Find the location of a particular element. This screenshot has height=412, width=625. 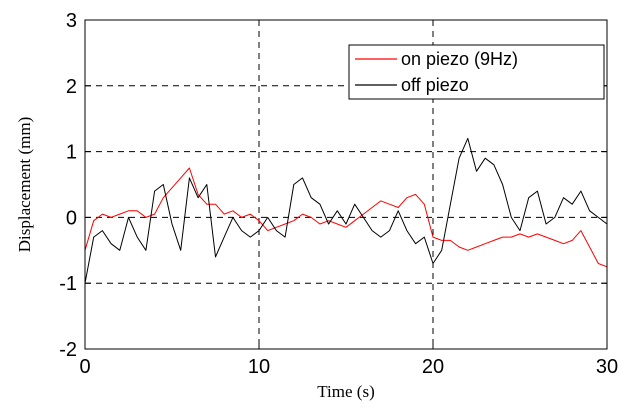

x-tick-label: 10 is located at coordinates (259, 367).